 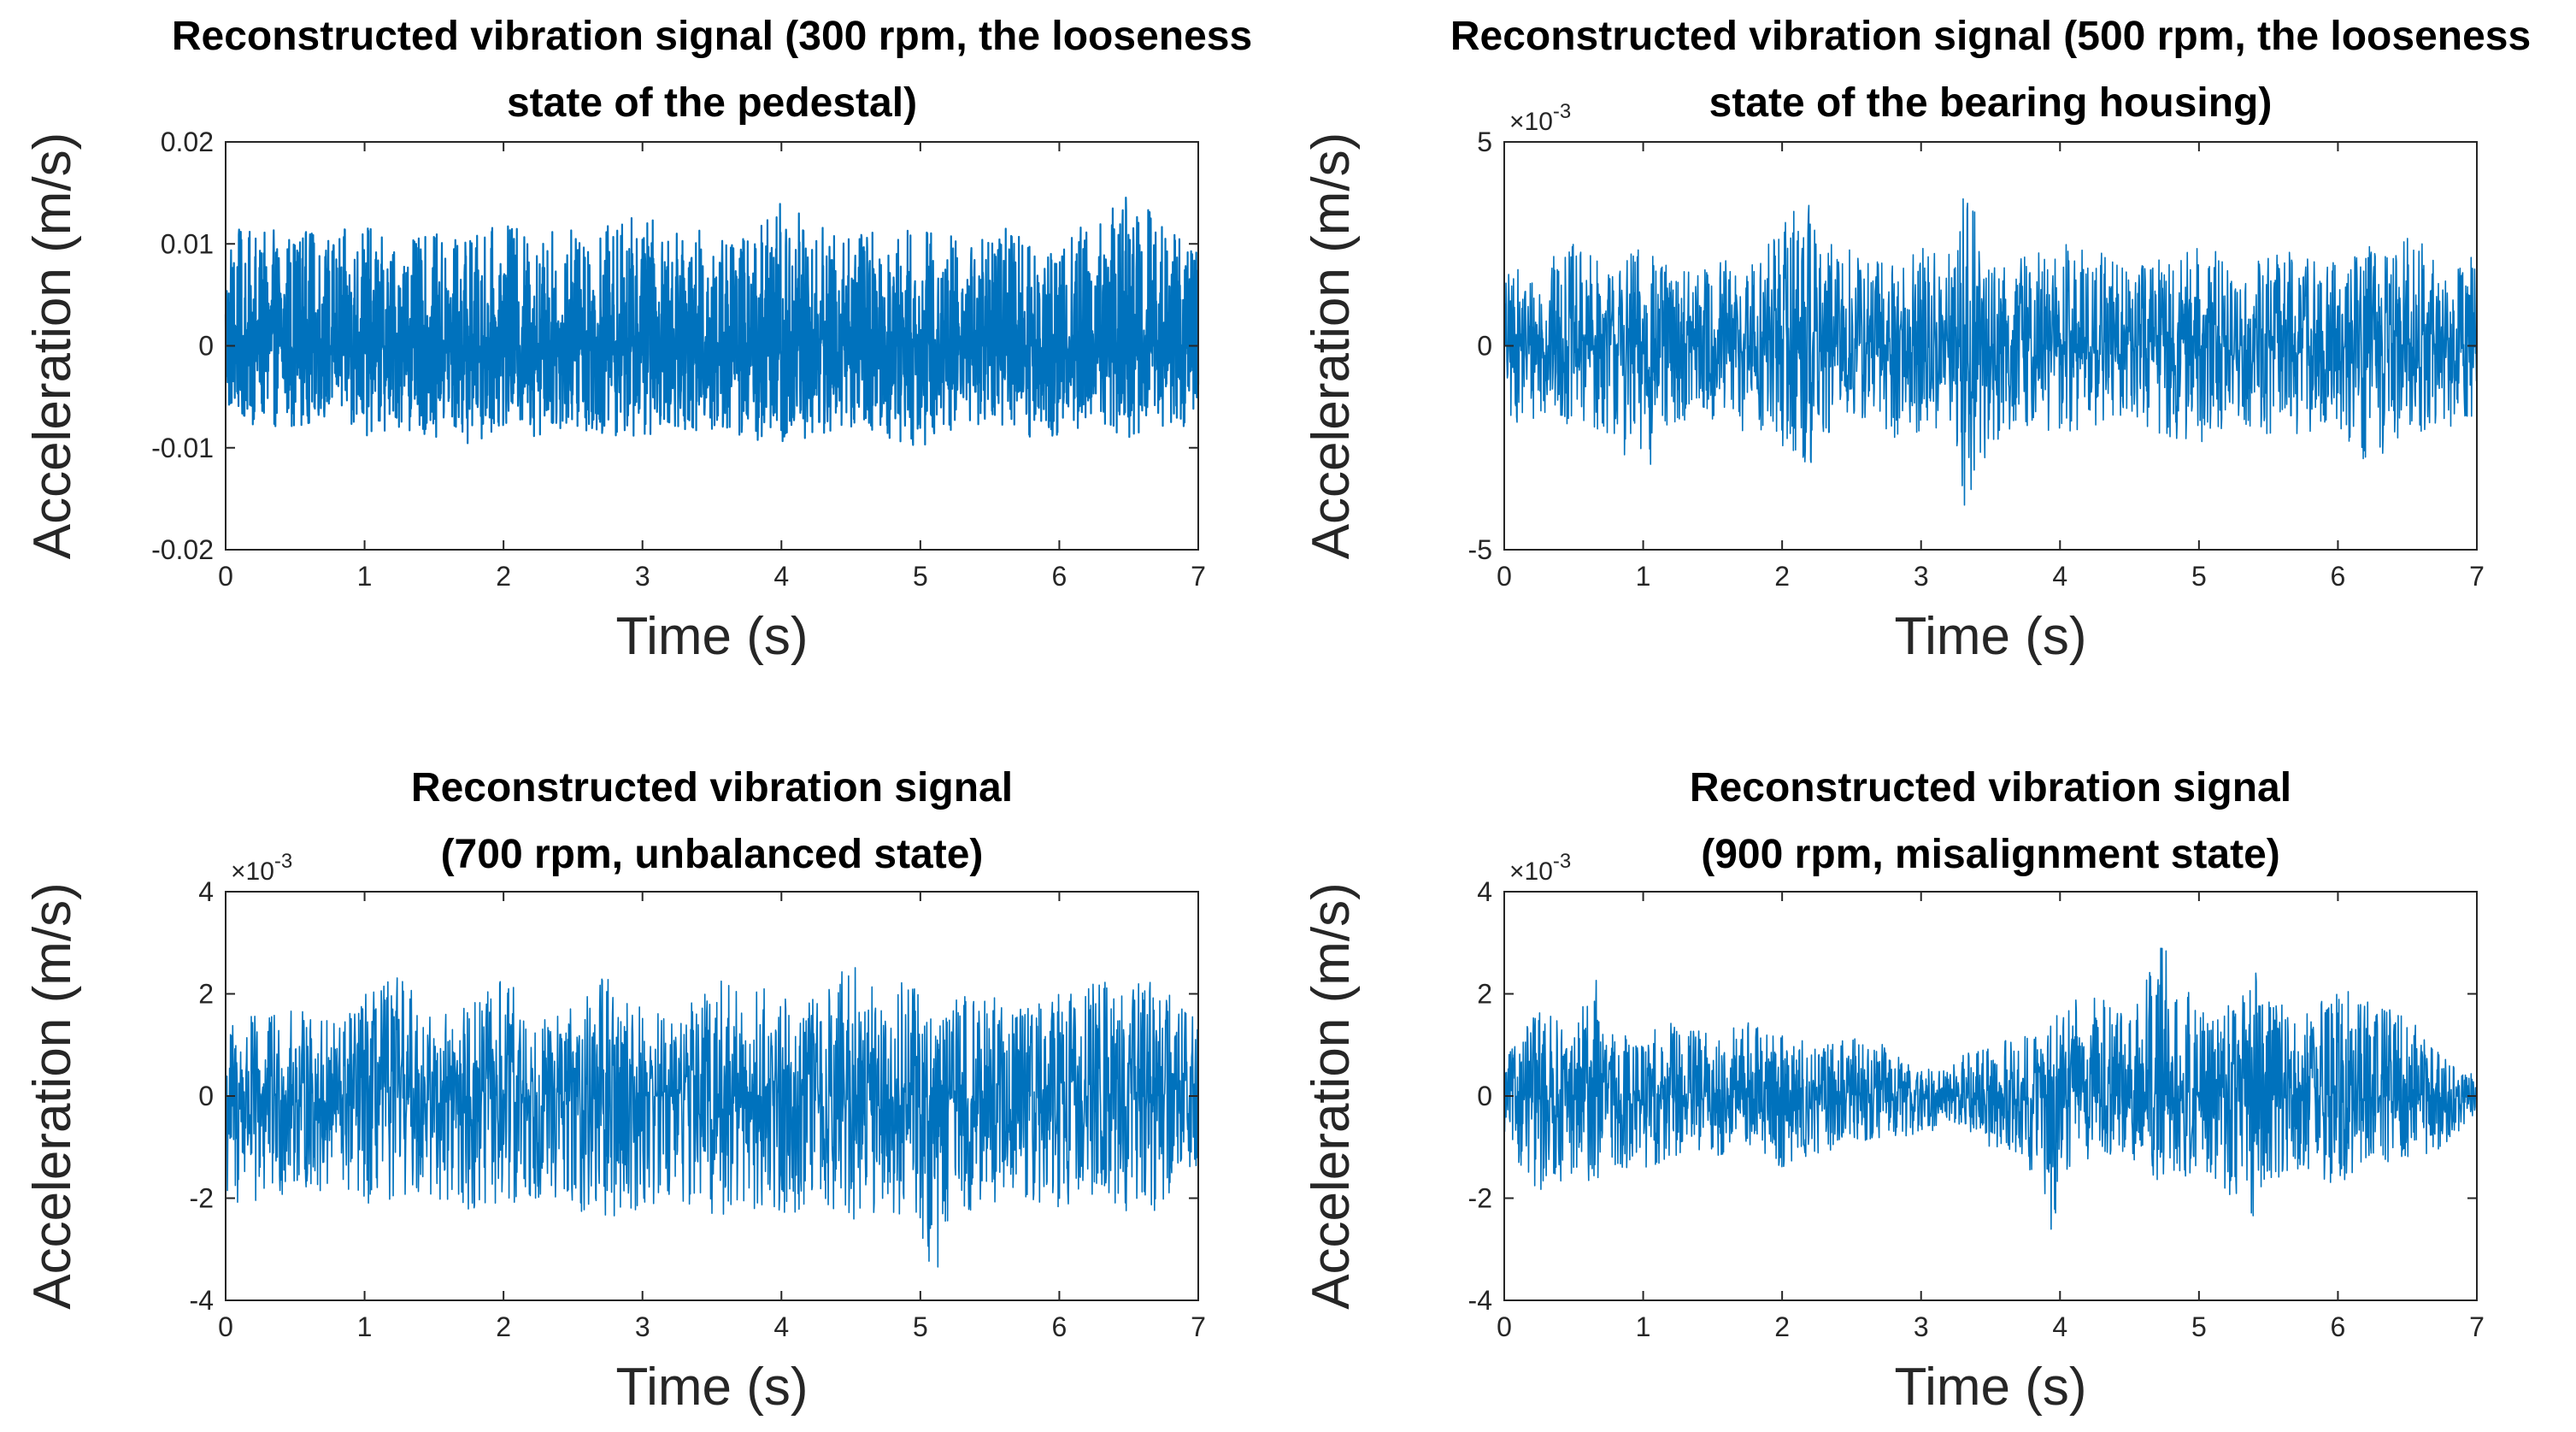 I want to click on y-tick-label: -0.02, so click(x=182, y=549).